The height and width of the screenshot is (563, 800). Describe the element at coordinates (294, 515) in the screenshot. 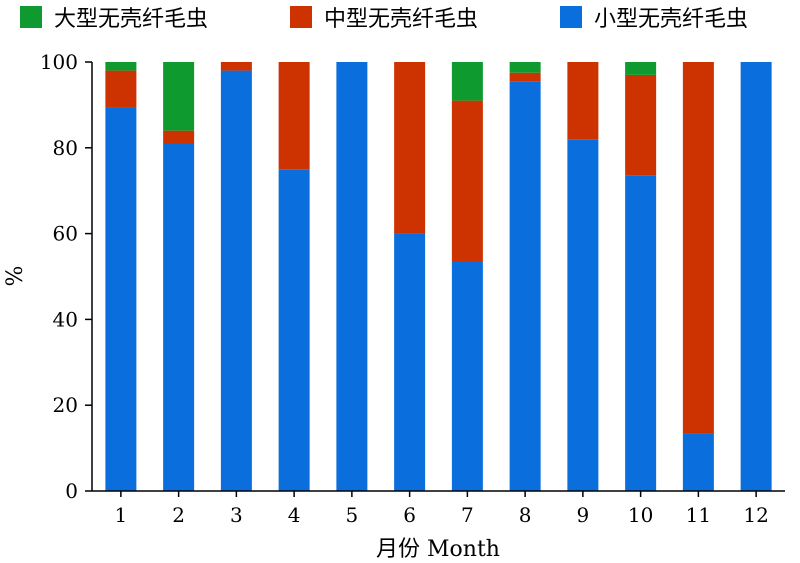

I see `x-tick-label: 4` at that location.